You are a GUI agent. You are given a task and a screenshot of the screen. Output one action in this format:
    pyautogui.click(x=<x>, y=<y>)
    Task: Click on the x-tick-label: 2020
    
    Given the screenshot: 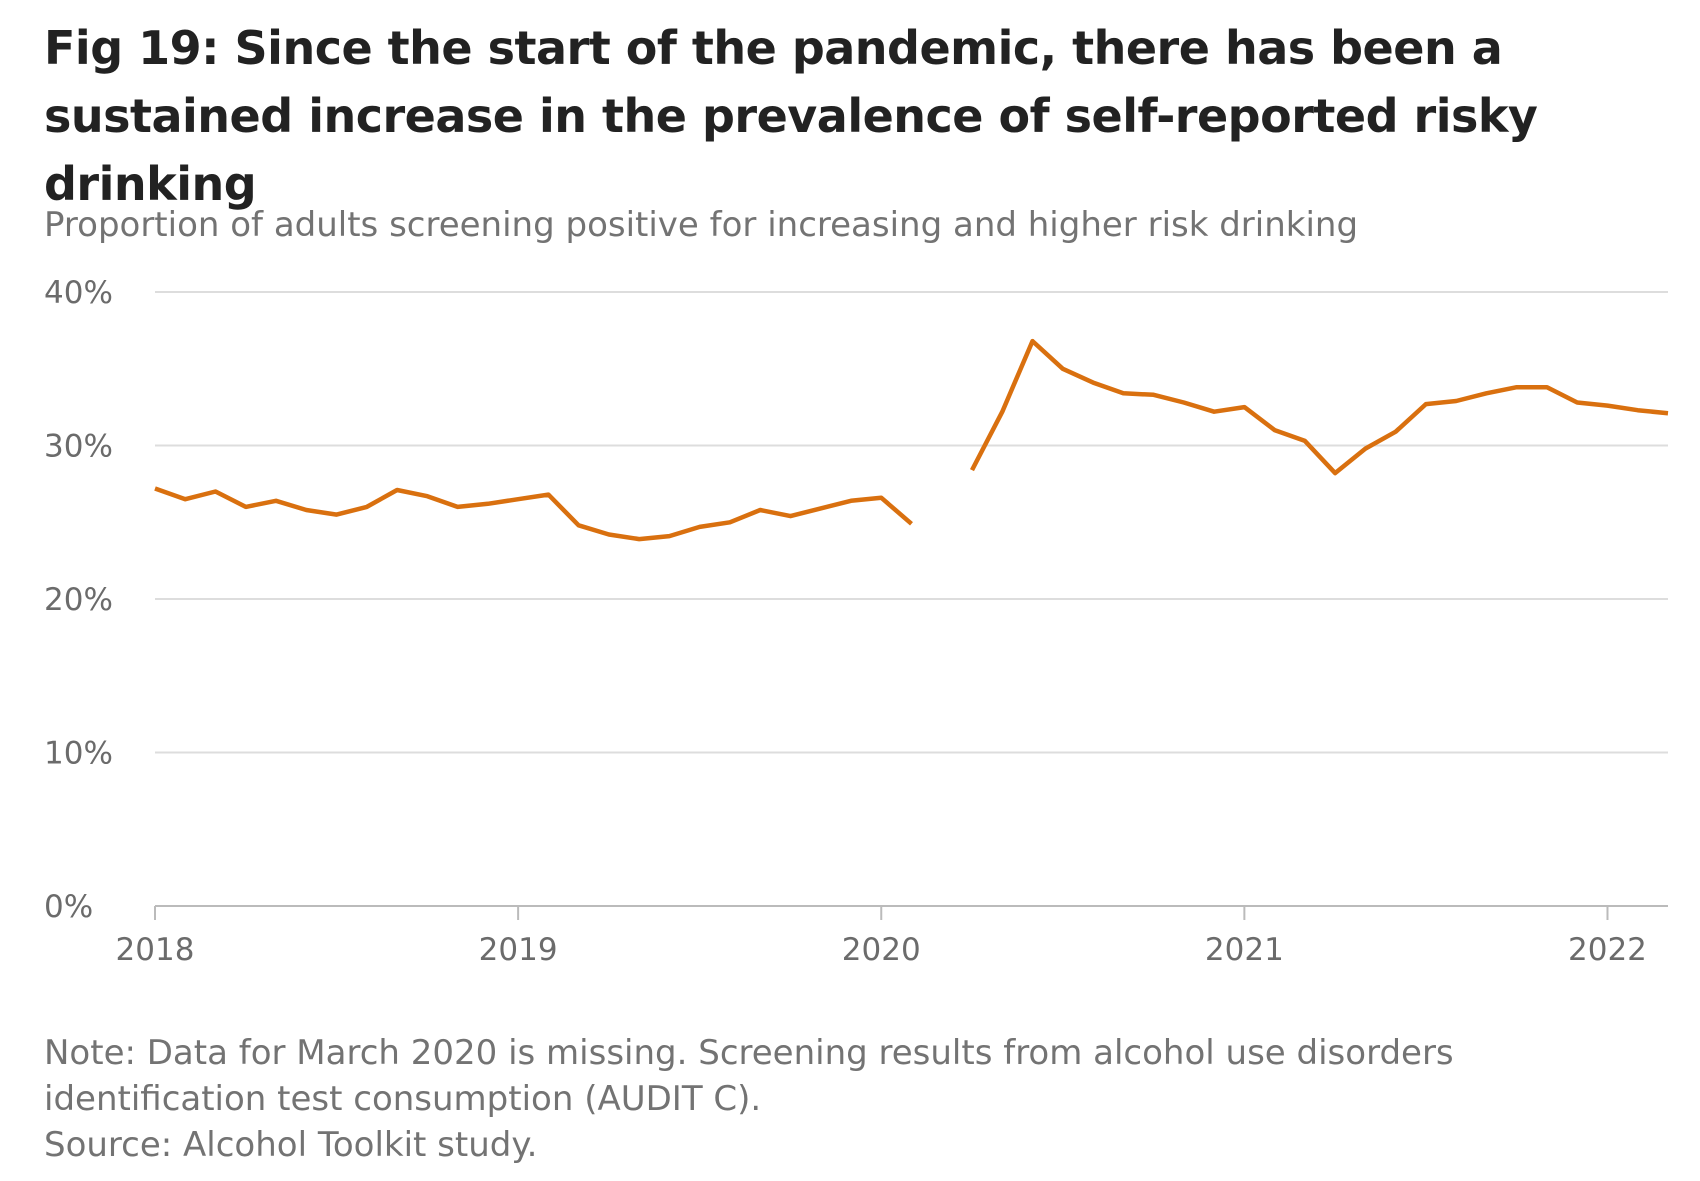 What is the action you would take?
    pyautogui.click(x=881, y=950)
    